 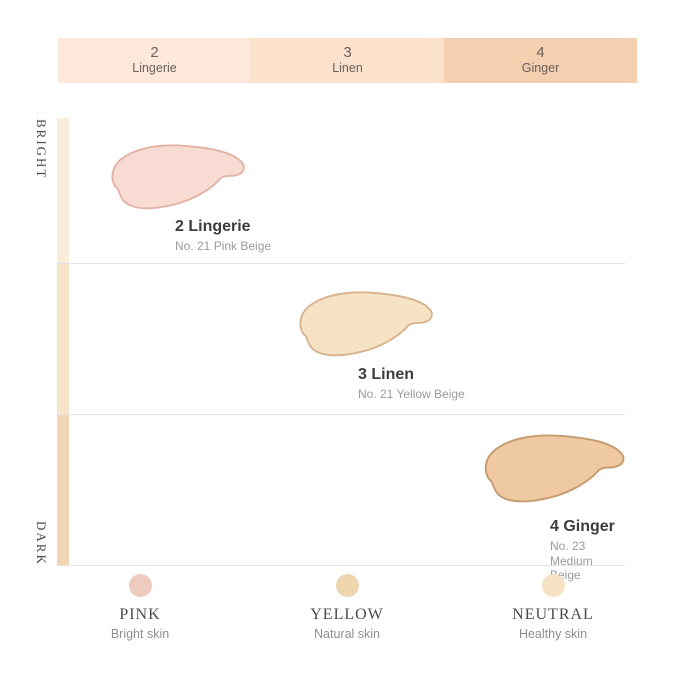 I want to click on shade-number: 4, so click(x=540, y=52).